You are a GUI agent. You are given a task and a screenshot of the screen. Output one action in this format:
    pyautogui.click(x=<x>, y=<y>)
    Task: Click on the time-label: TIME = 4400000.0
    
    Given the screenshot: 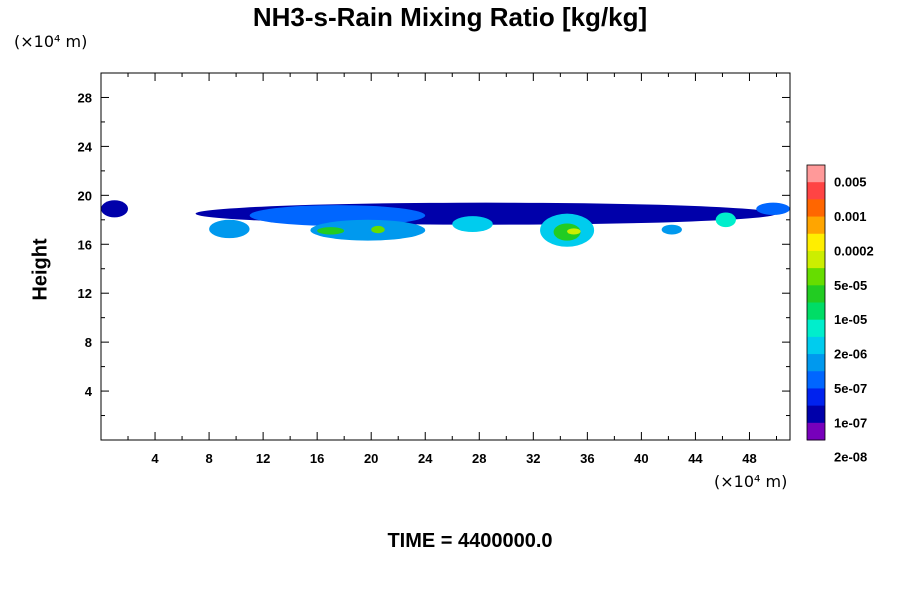 What is the action you would take?
    pyautogui.click(x=470, y=541)
    